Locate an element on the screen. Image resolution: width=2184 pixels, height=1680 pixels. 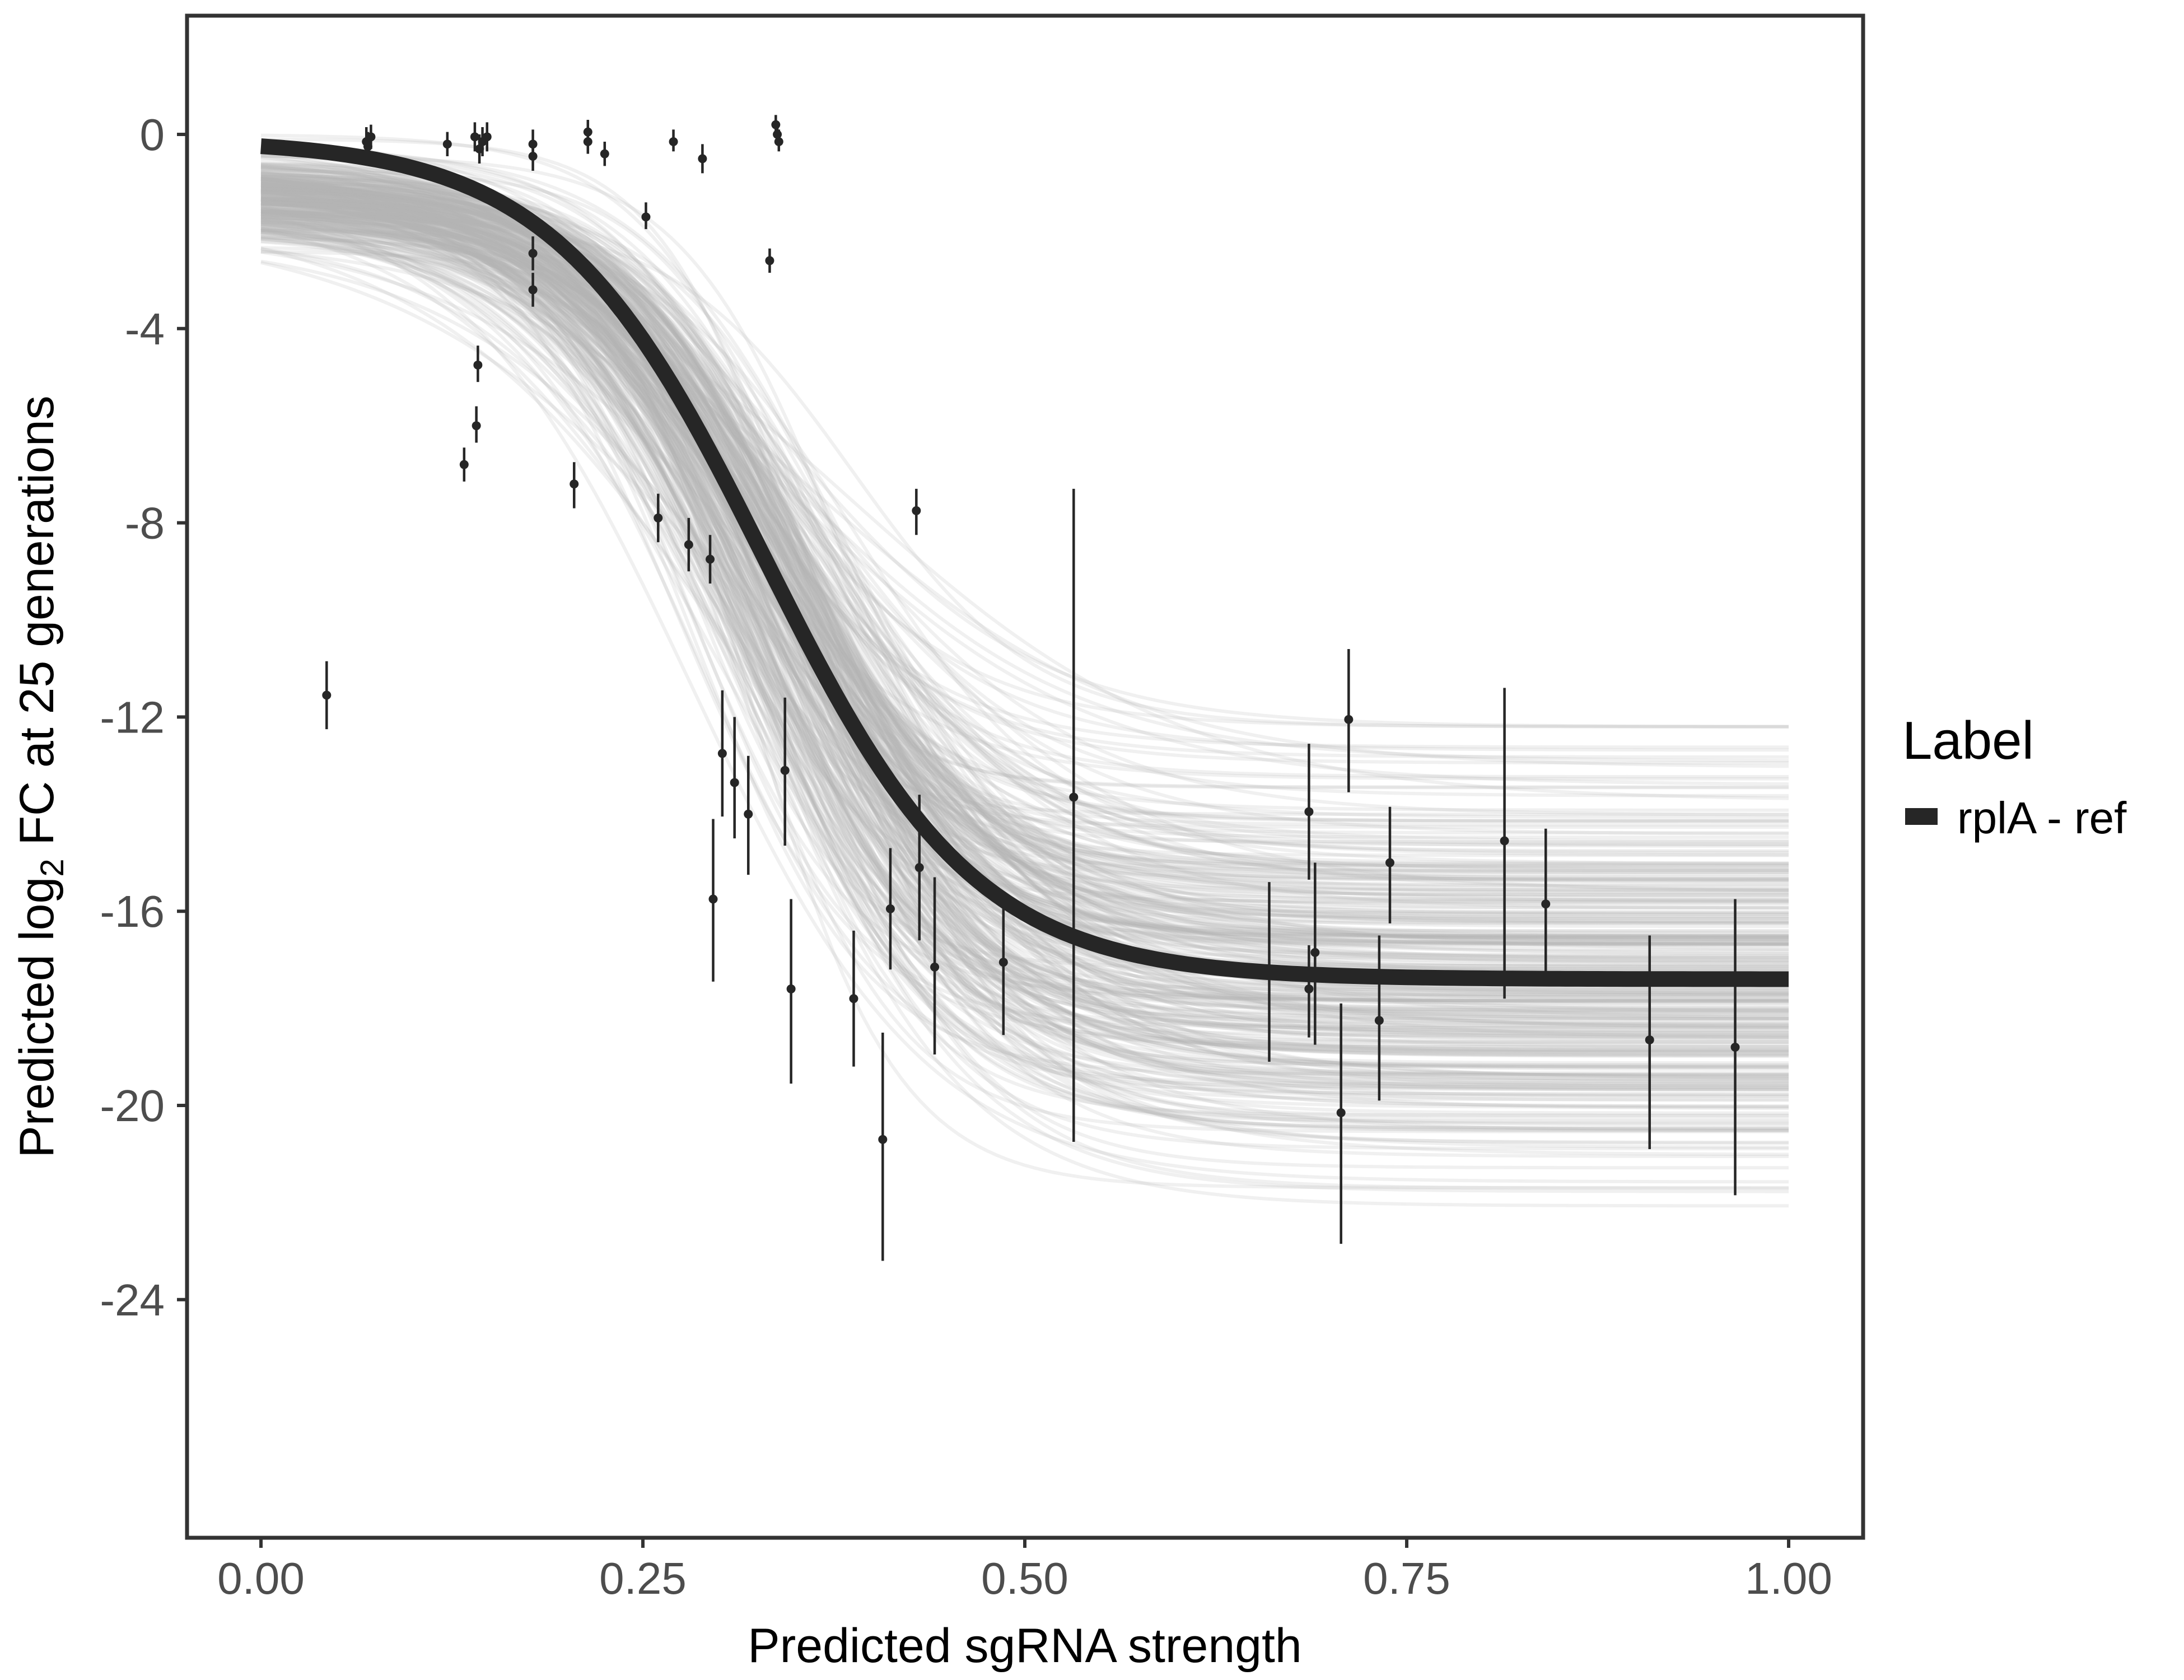
x-axis: 0.00 0.25 0.50 0.75 1.00 is located at coordinates (1025, 1571).